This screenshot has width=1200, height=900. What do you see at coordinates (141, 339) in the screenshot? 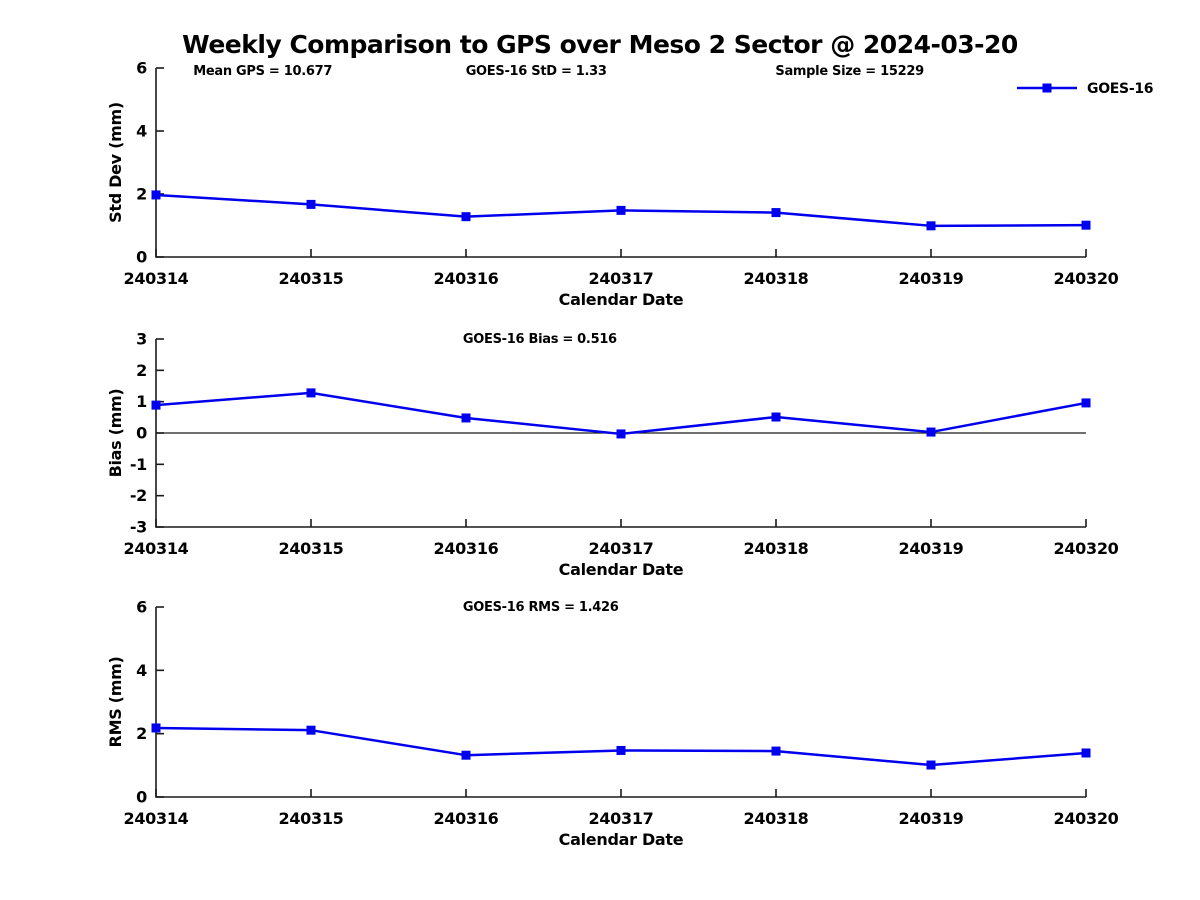
I see `y-tick-label: 3` at bounding box center [141, 339].